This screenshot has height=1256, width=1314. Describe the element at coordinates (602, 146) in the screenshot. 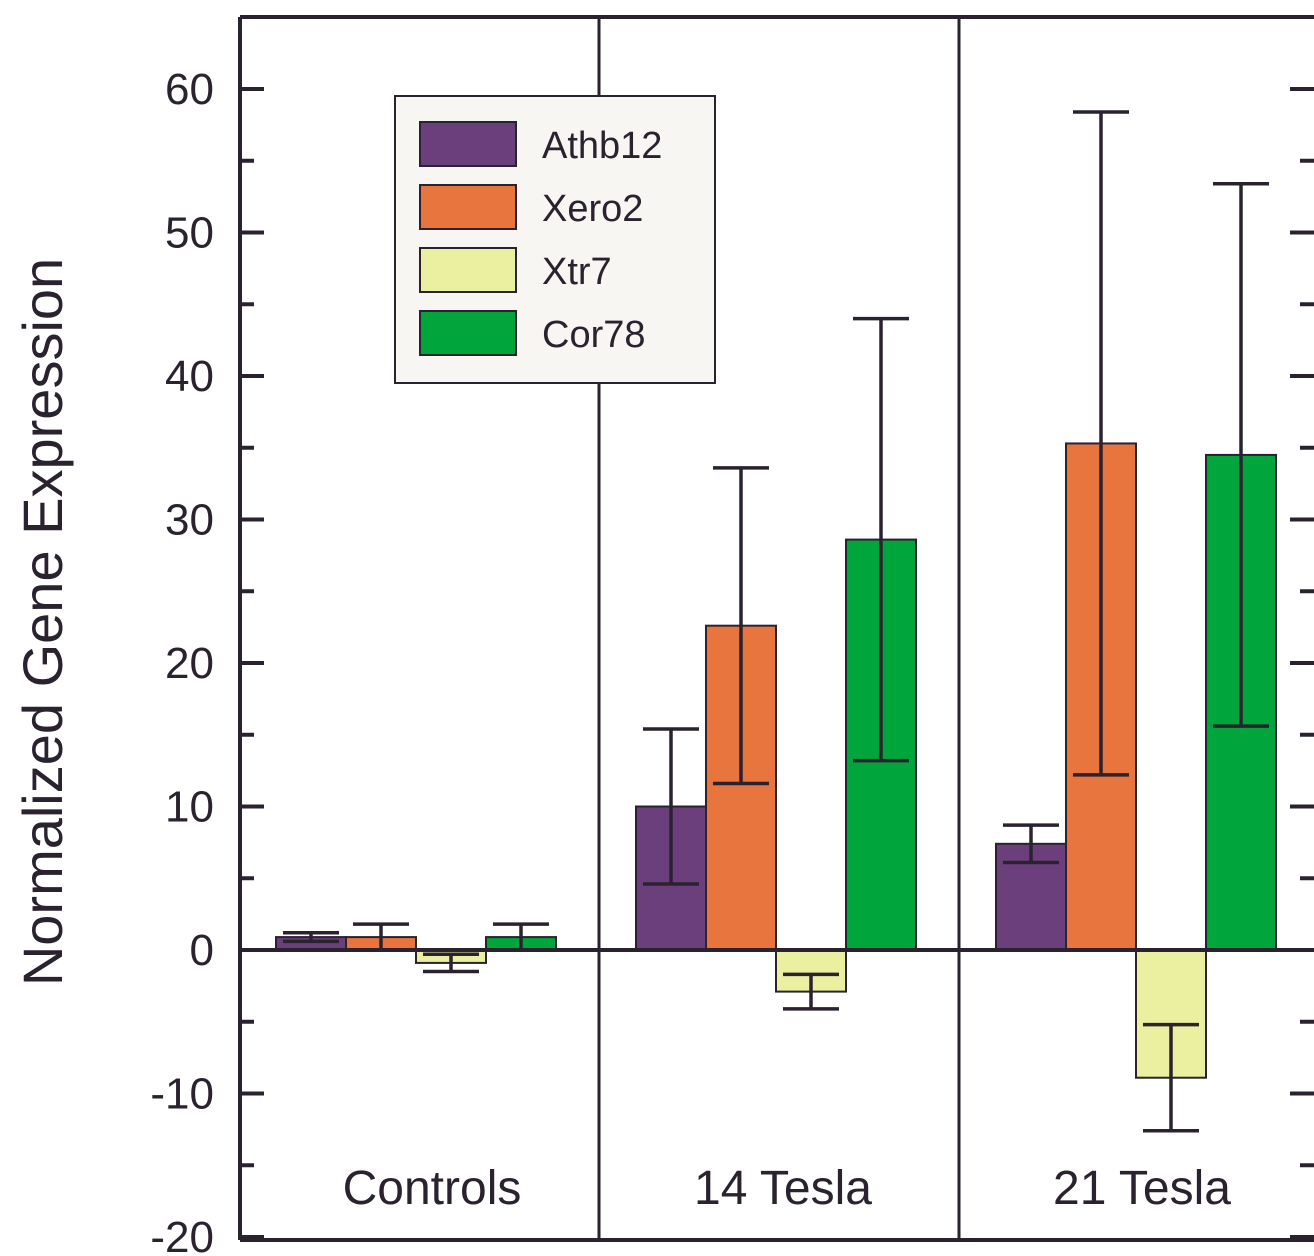

I see `legend-label: Athb12` at that location.